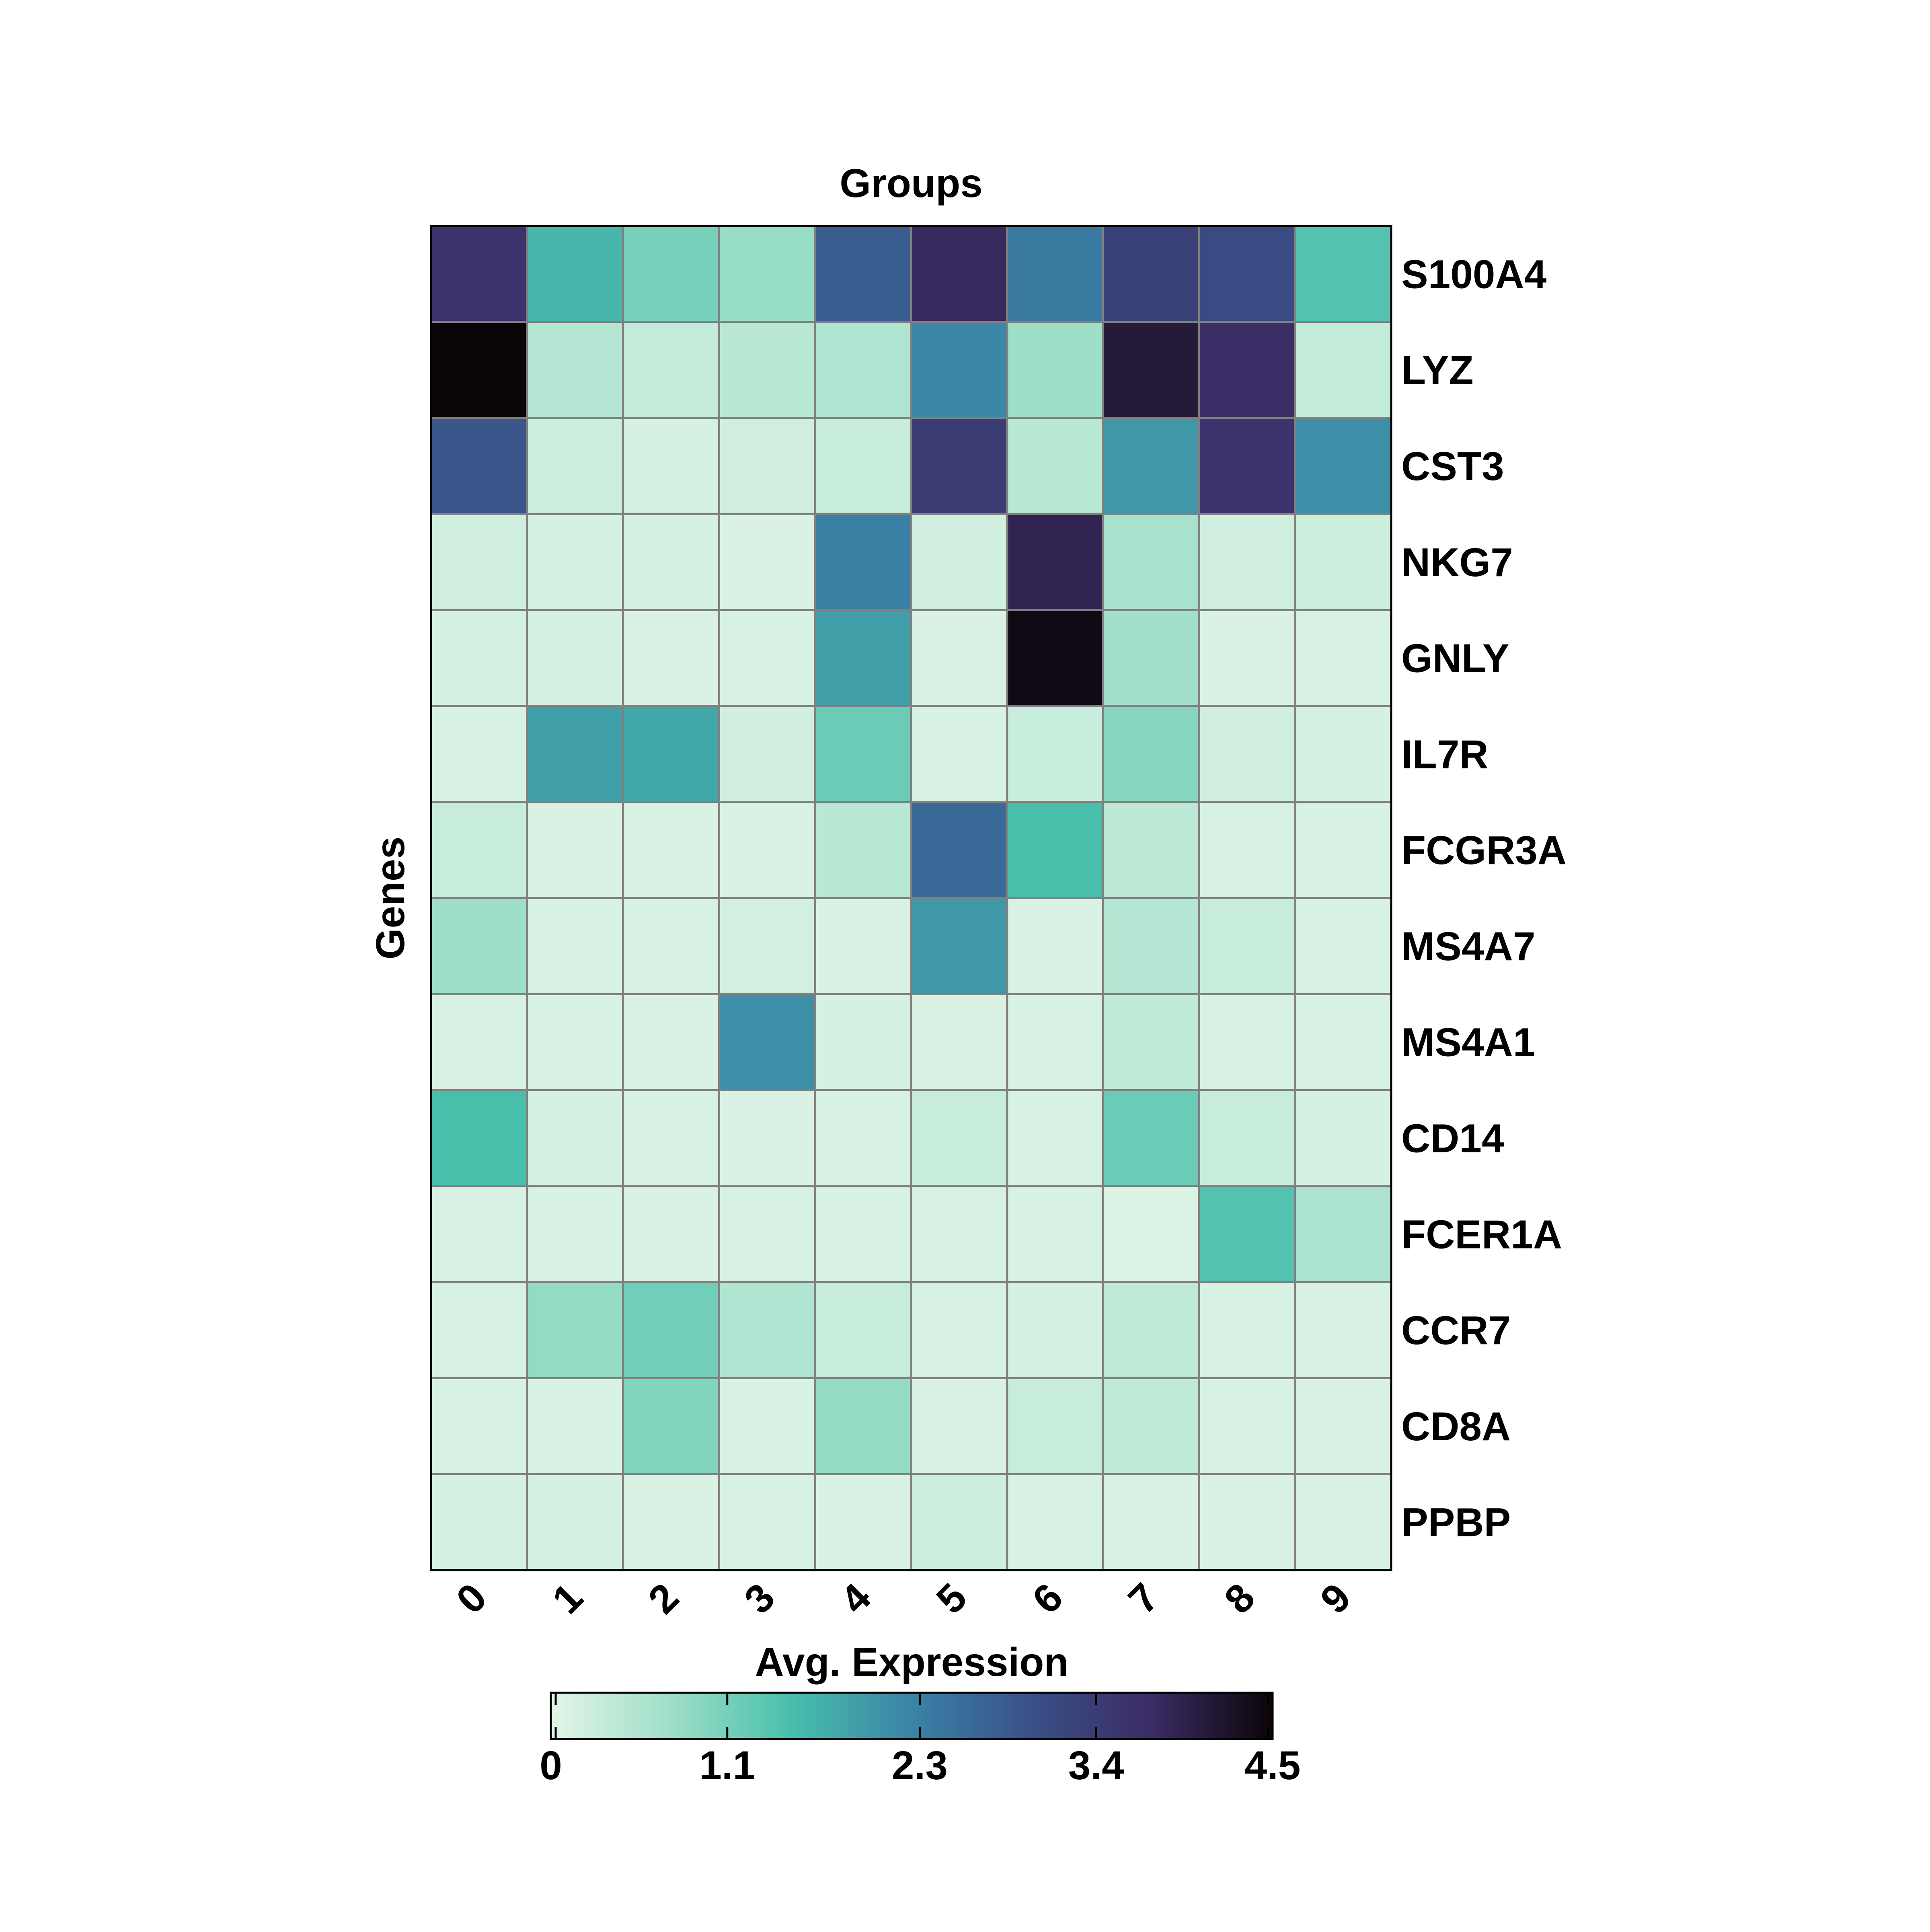 The width and height of the screenshot is (1930, 1932). Describe the element at coordinates (1474, 274) in the screenshot. I see `gene-label: S100A4` at that location.